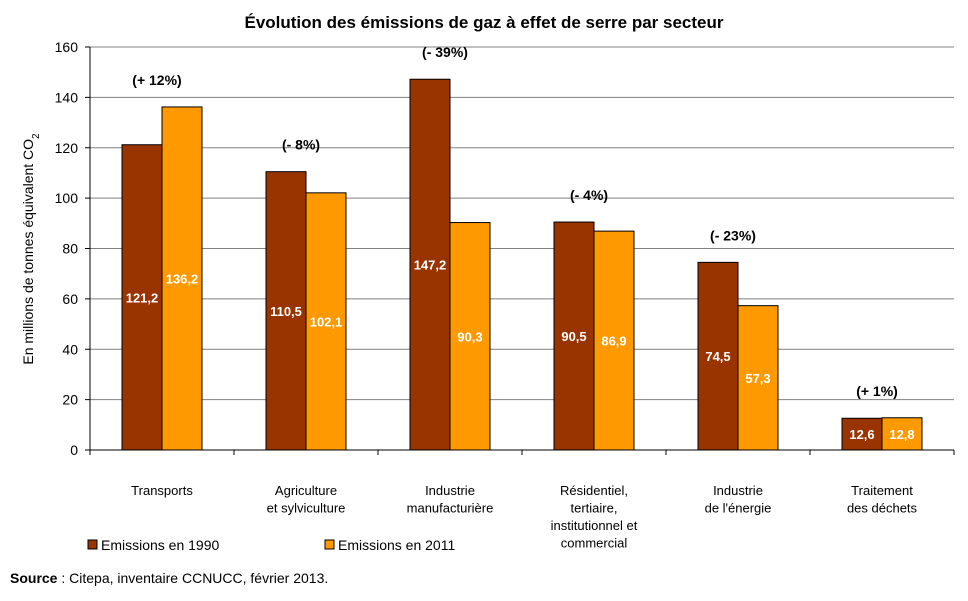 This screenshot has height=601, width=968. What do you see at coordinates (70, 400) in the screenshot?
I see `y-tick-label: 20` at bounding box center [70, 400].